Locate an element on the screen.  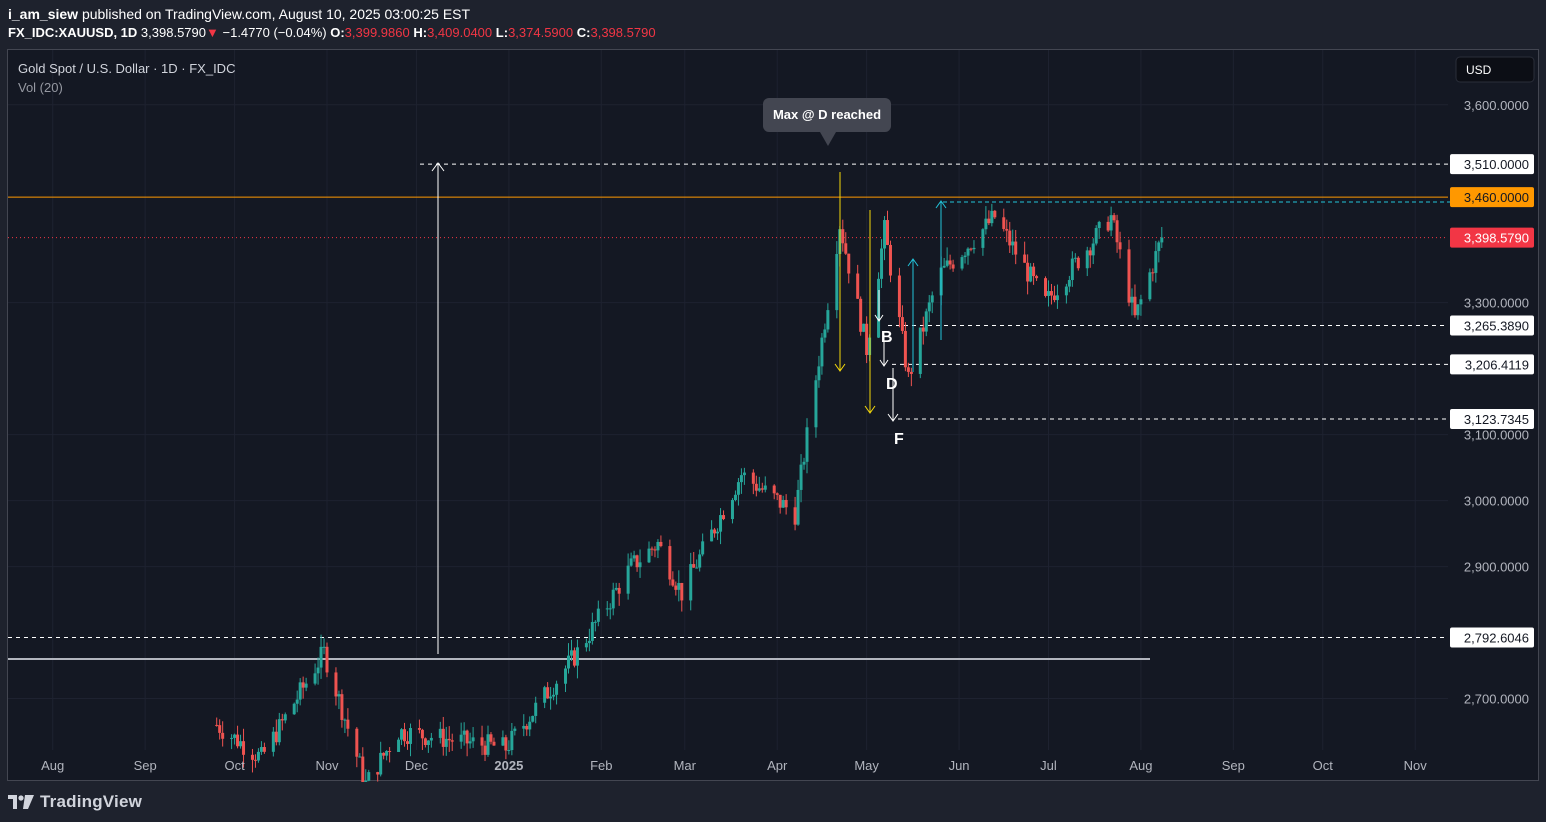
price-label-text: 3,206.4119 is located at coordinates (1497, 364).